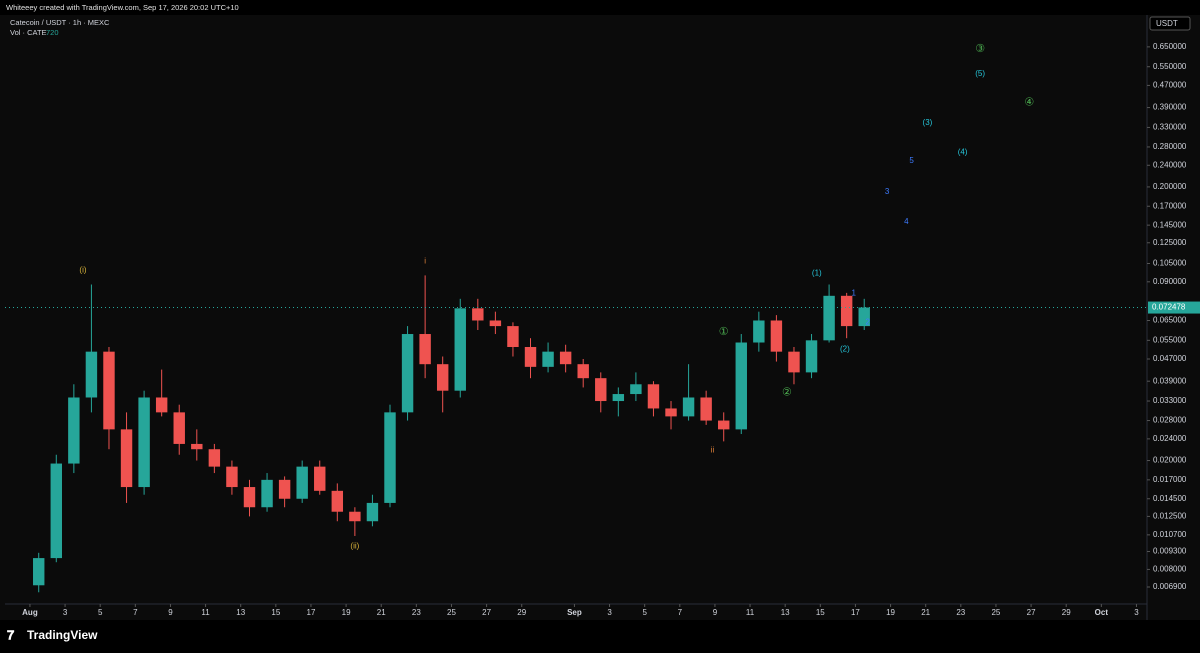  What do you see at coordinates (980, 73) in the screenshot?
I see `wave-label: (5)` at bounding box center [980, 73].